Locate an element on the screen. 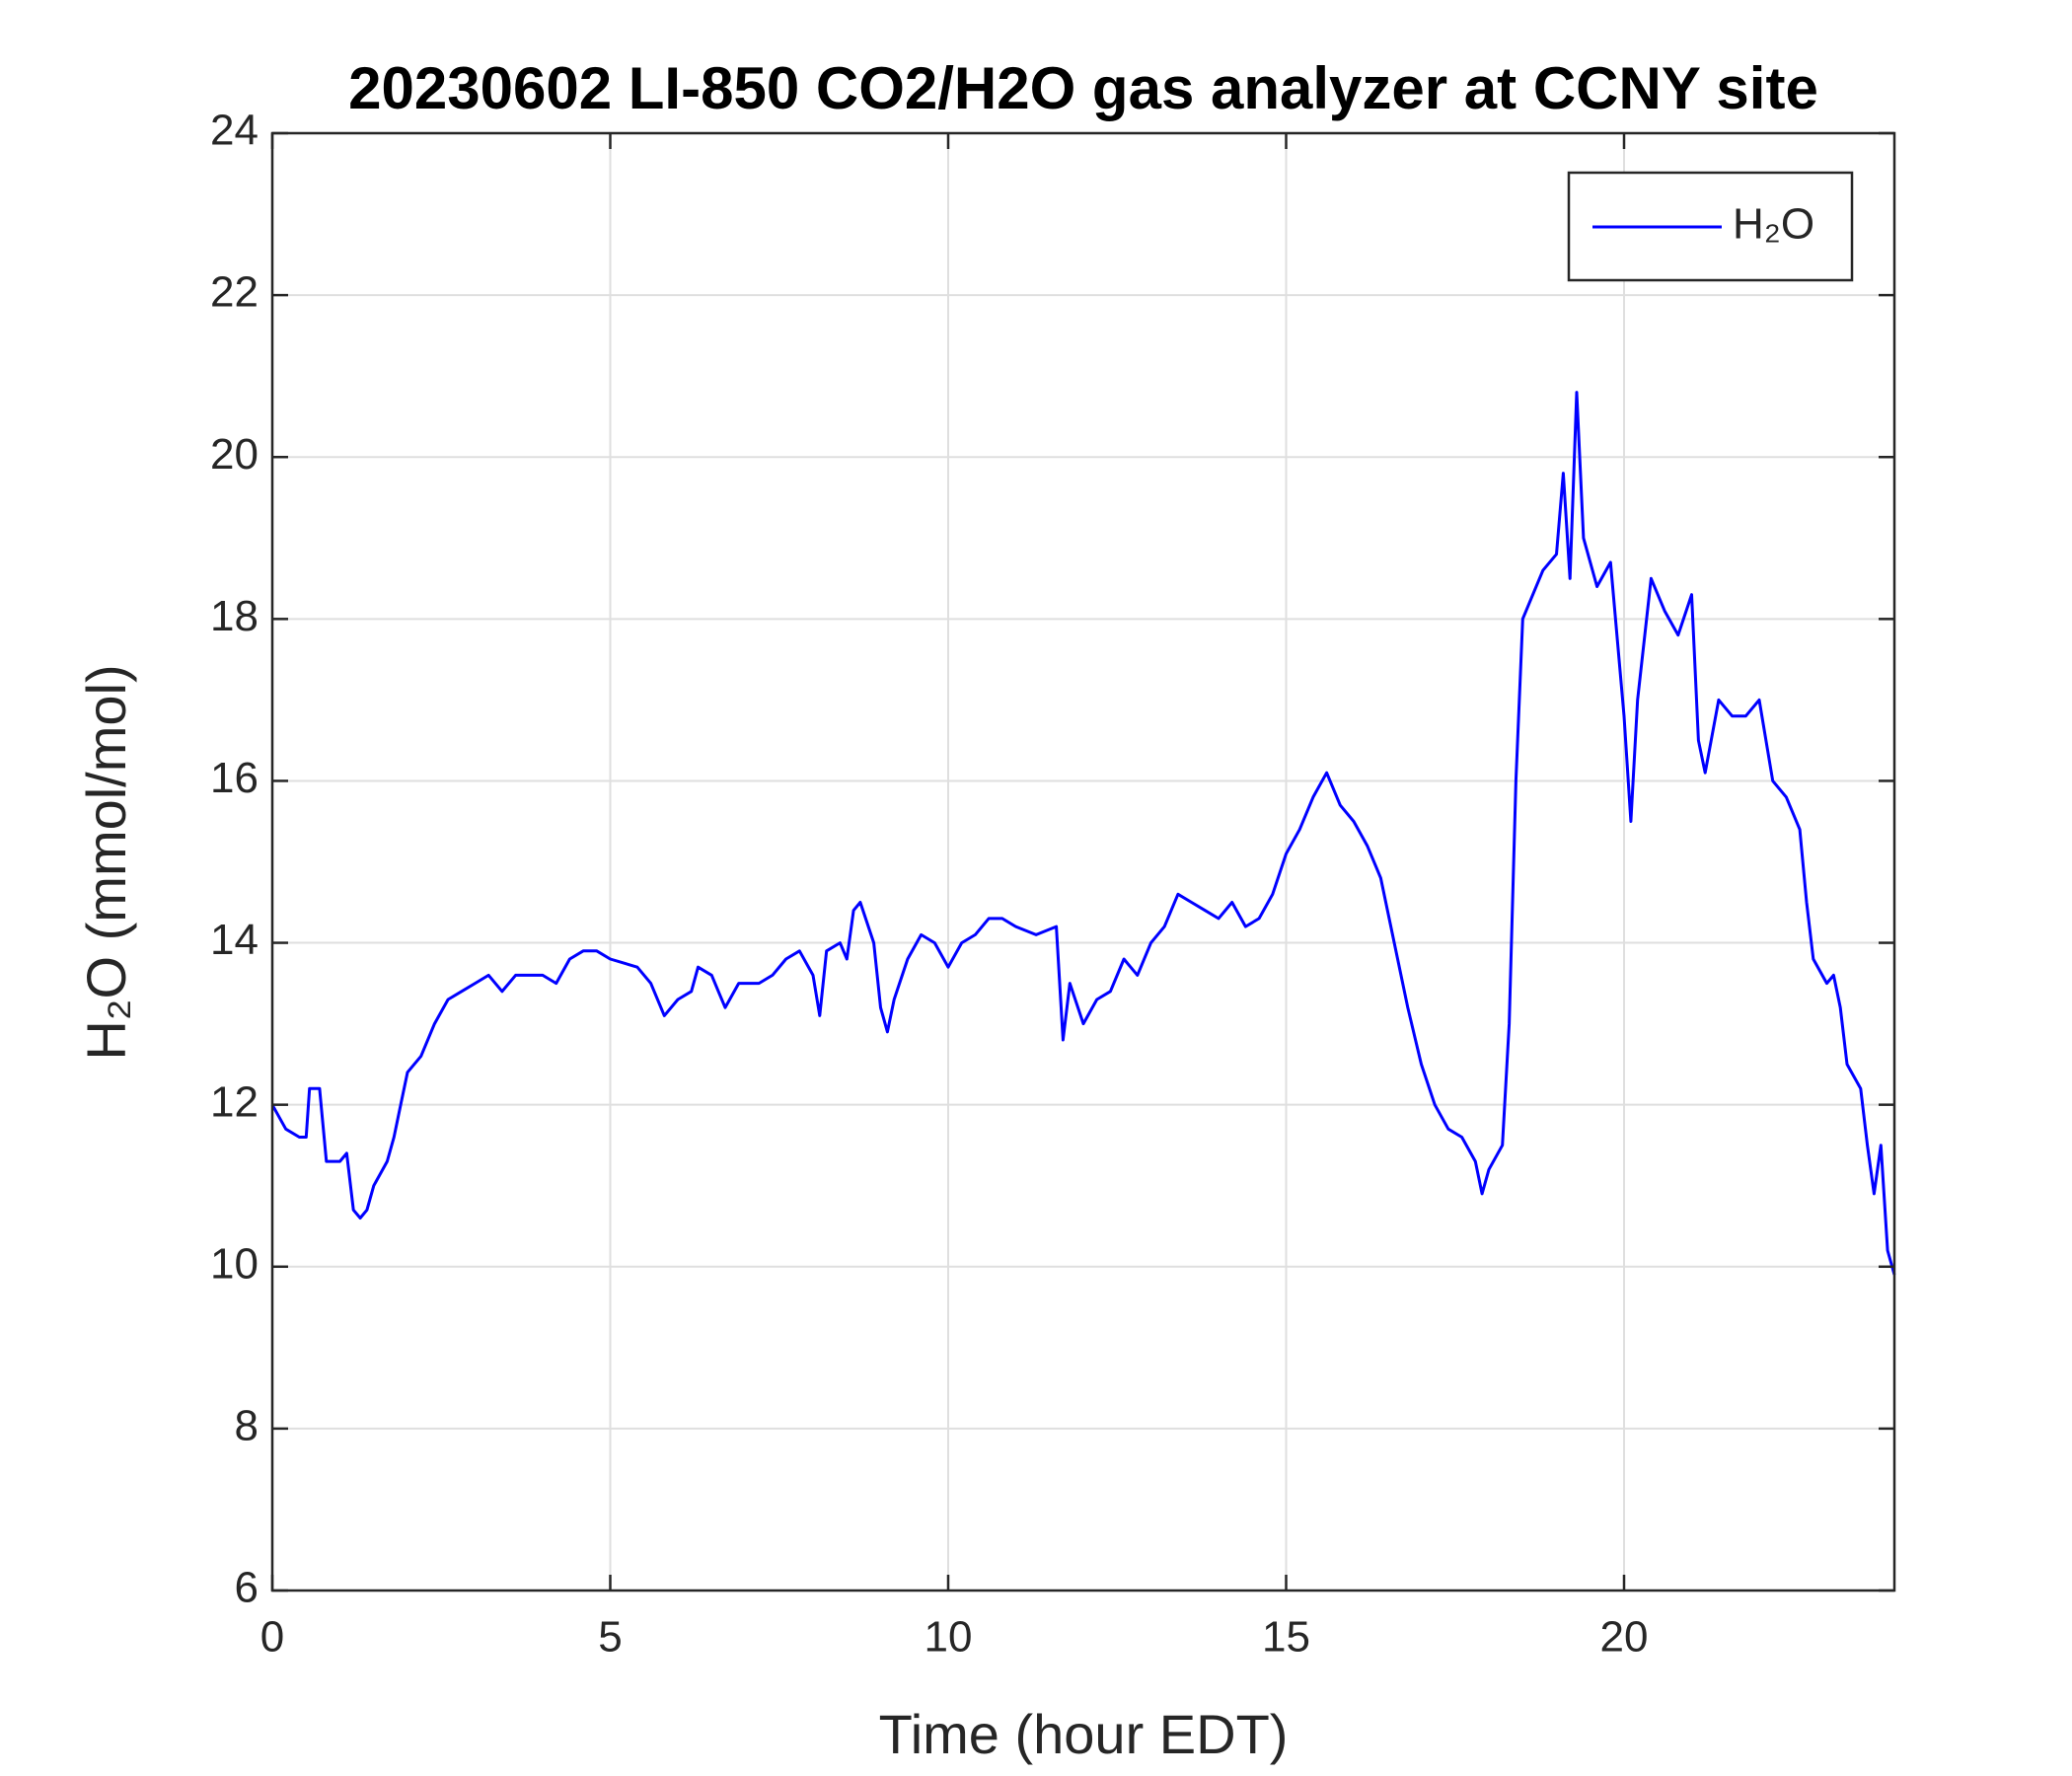 The width and height of the screenshot is (2072, 1776). x-tick-label: 20 is located at coordinates (1625, 1638).